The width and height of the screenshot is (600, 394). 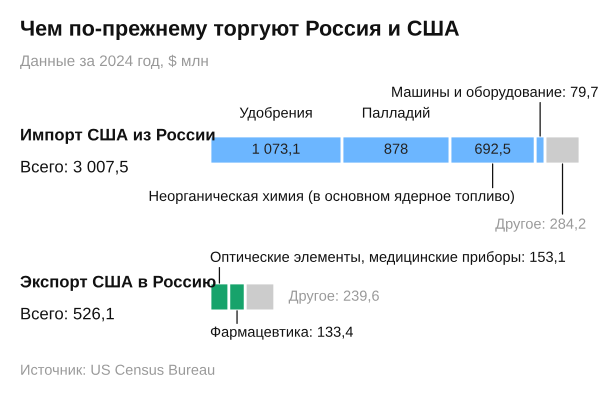 I want to click on series-label: Неорганическая химия (в основном ядерное топливо), so click(x=332, y=197).